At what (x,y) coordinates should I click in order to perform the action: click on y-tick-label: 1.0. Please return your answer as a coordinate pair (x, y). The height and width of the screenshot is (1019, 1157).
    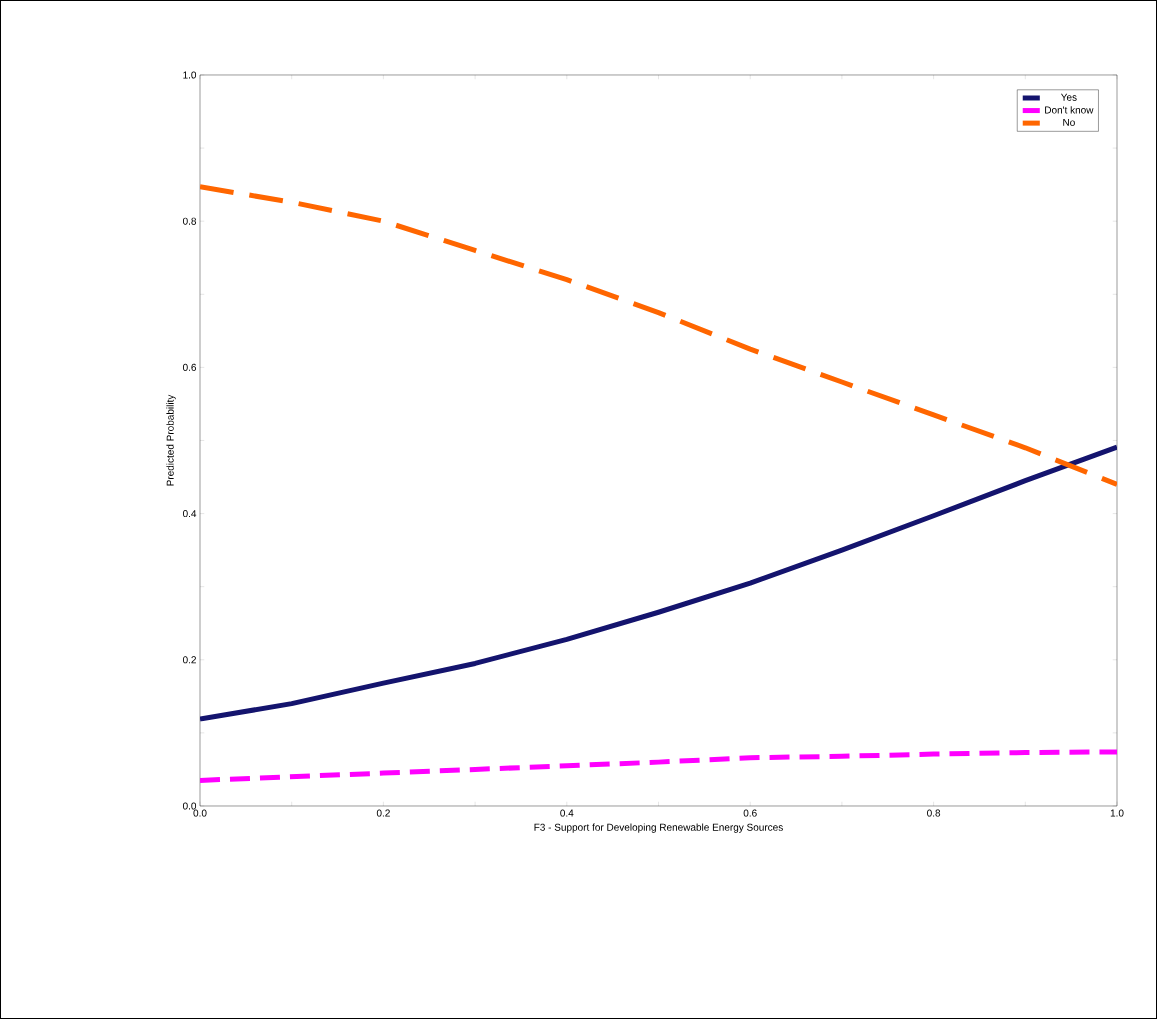
    Looking at the image, I should click on (190, 75).